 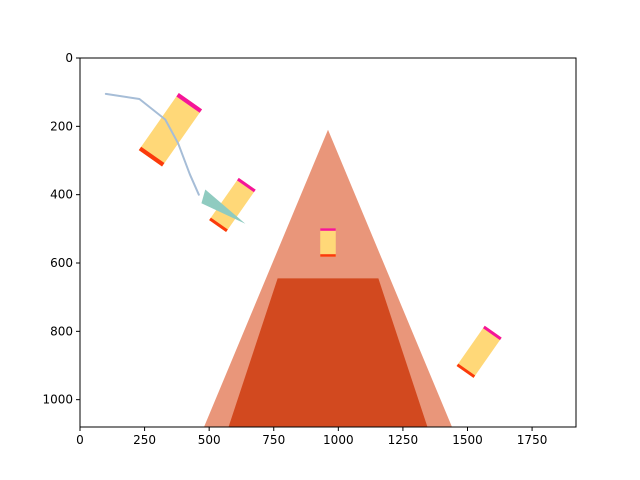 What do you see at coordinates (223, 206) in the screenshot?
I see `arrowhead` at bounding box center [223, 206].